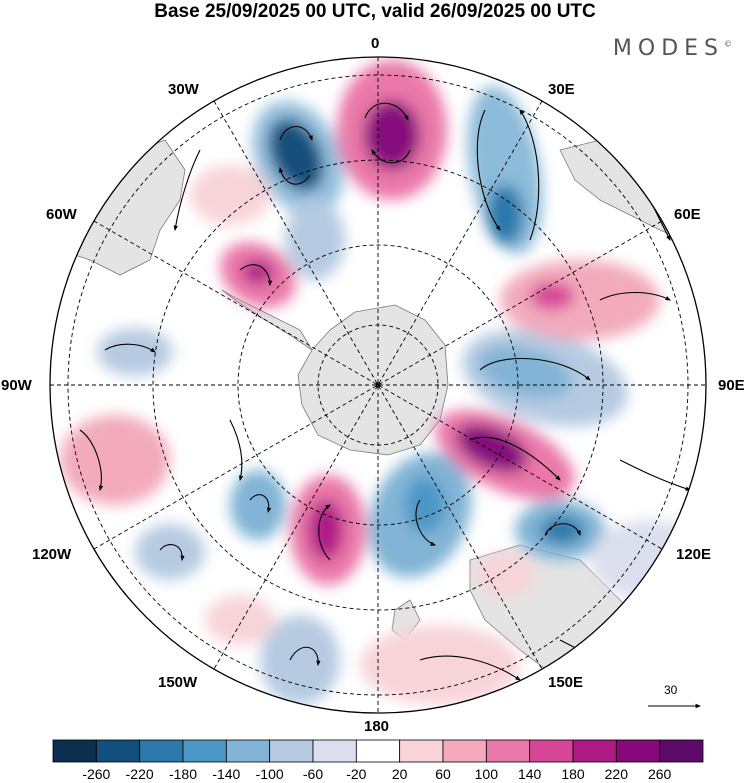 Image resolution: width=750 pixels, height=783 pixels. What do you see at coordinates (96, 774) in the screenshot?
I see `colorbar-tick-label: -260` at bounding box center [96, 774].